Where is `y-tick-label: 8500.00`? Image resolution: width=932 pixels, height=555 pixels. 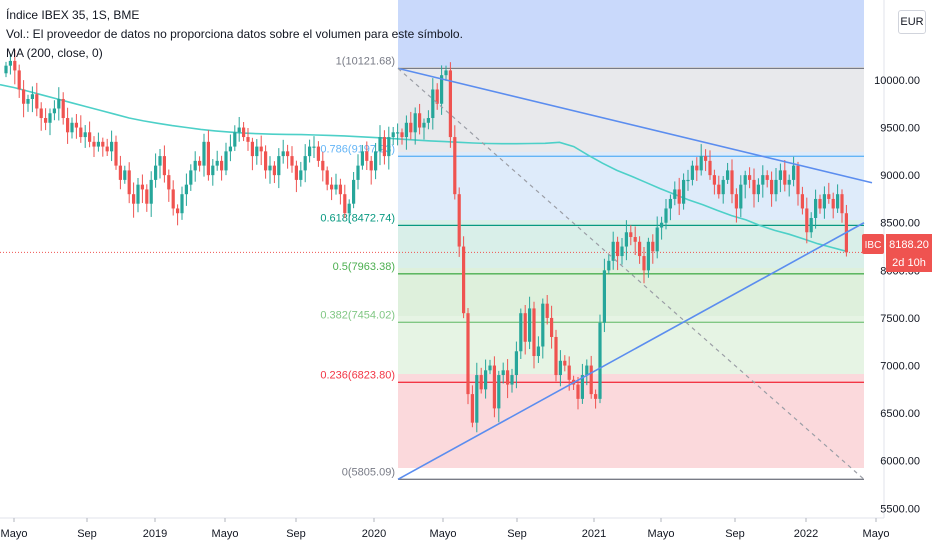 y-tick-label: 8500.00 is located at coordinates (900, 224).